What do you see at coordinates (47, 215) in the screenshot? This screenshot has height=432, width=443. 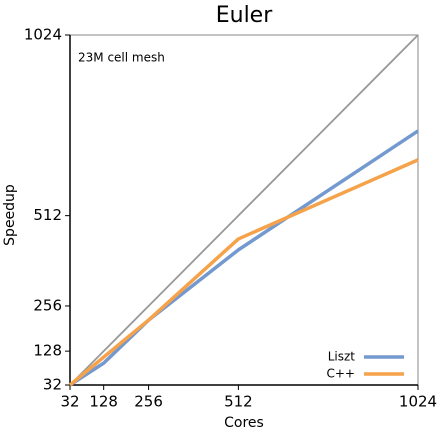 I see `y-tick-label: 512` at bounding box center [47, 215].